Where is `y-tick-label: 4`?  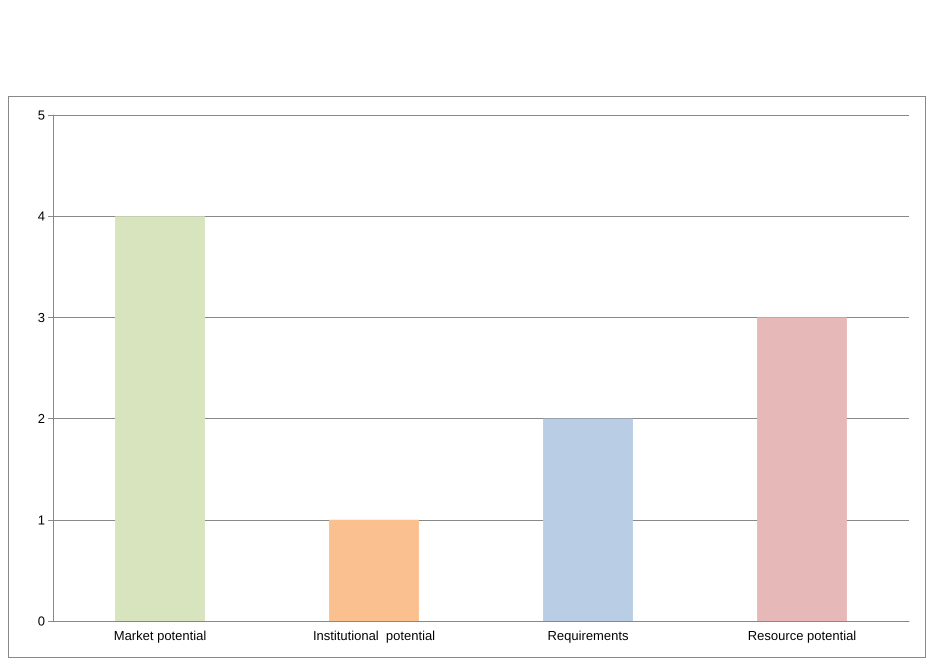 y-tick-label: 4 is located at coordinates (41, 216).